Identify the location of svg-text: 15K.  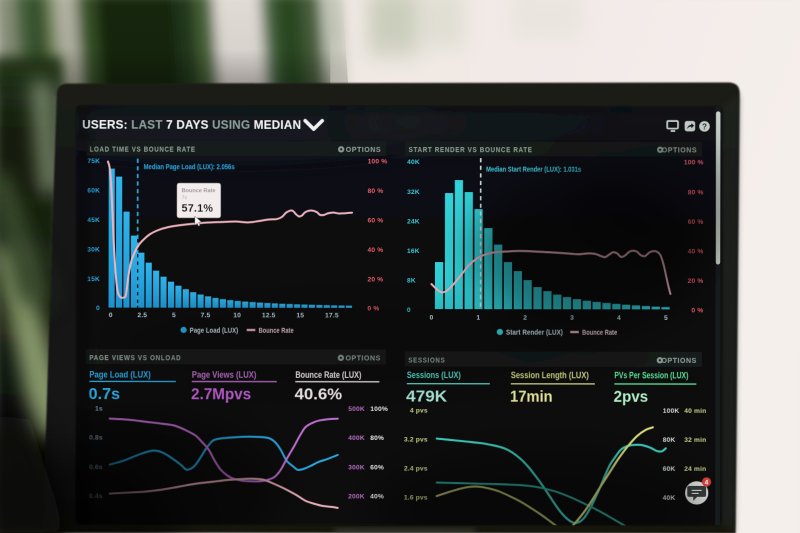
(93, 279).